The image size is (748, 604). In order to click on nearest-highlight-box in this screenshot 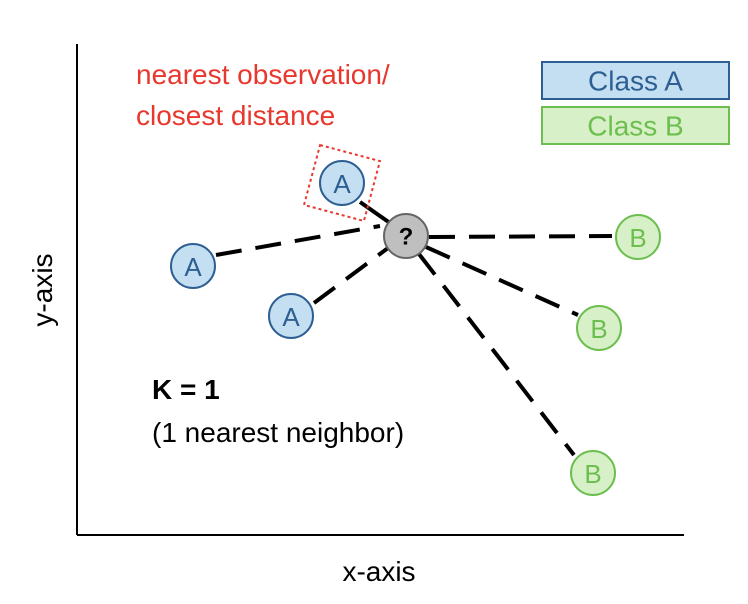, I will do `click(342, 183)`.